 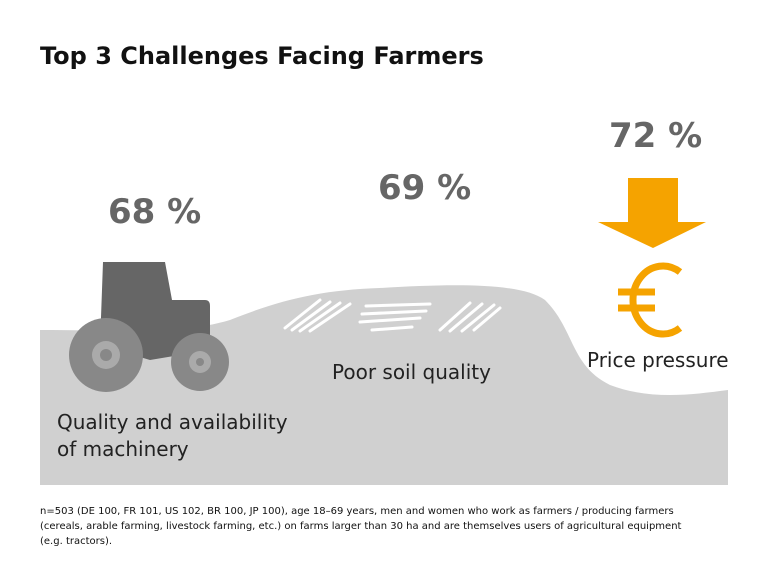 What do you see at coordinates (411, 372) in the screenshot?
I see `challenge-label: Poor soil quality` at bounding box center [411, 372].